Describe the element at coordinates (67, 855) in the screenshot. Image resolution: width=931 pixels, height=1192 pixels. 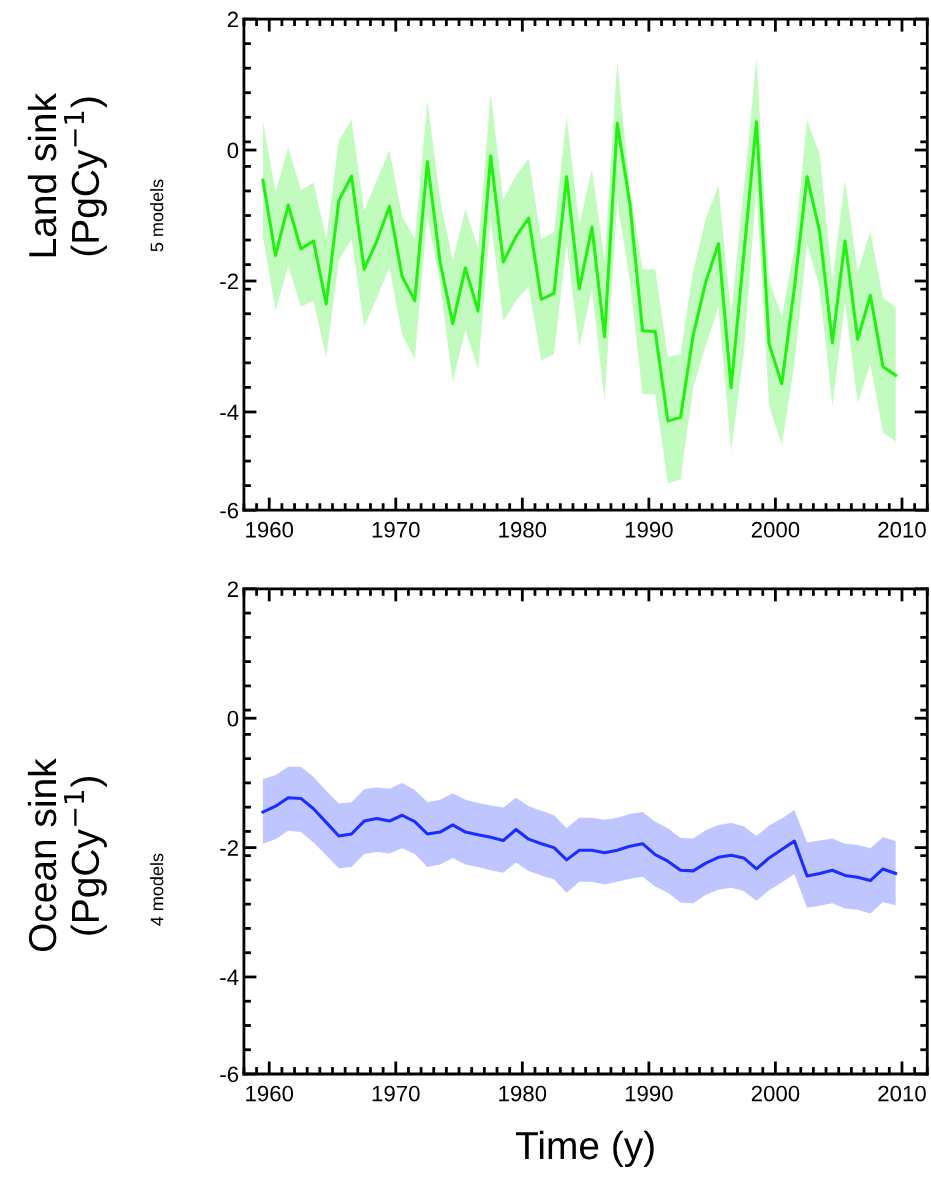
I see `y-axis-title: Ocean sink (PgCy$^{−1}$)` at that location.